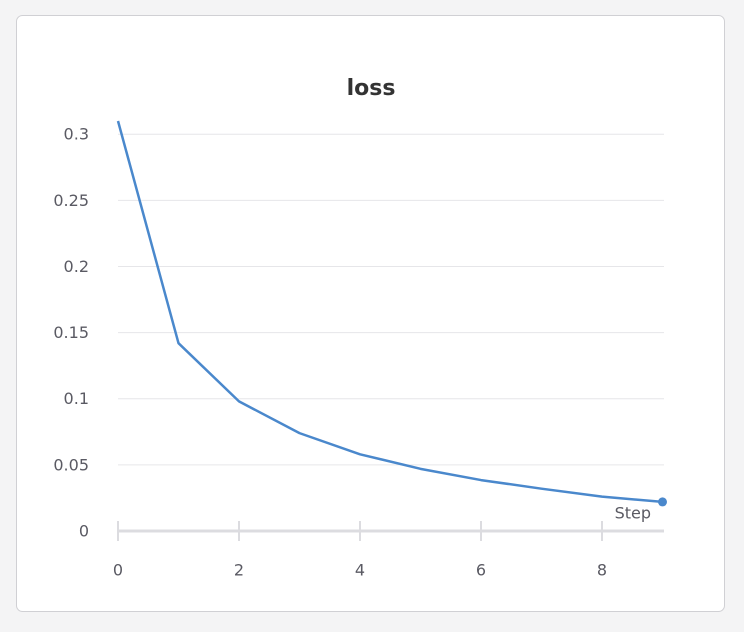 The image size is (744, 632). Describe the element at coordinates (118, 570) in the screenshot. I see `x-tick-label: 0` at that location.